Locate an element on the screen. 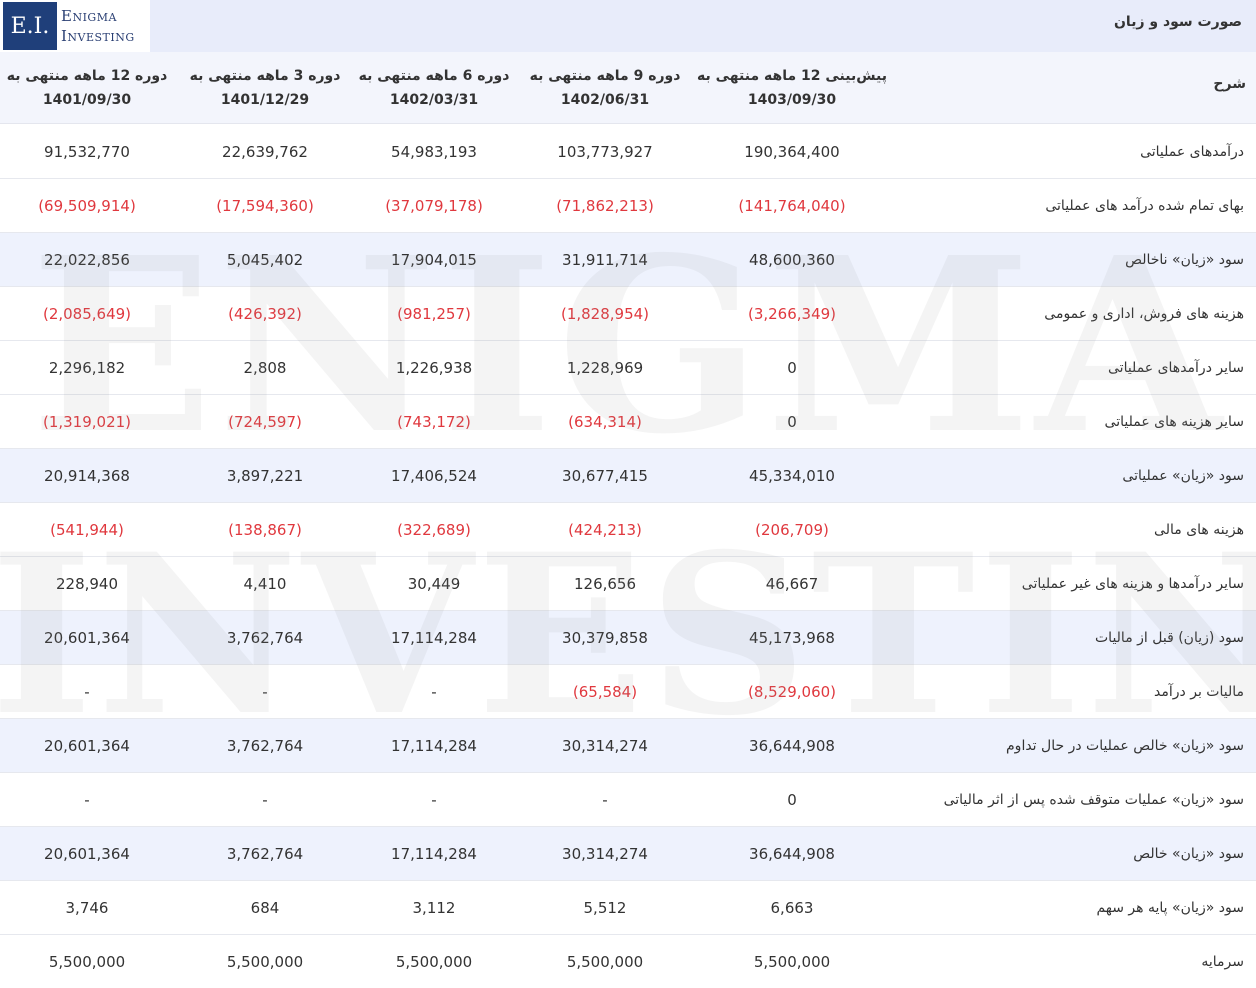 This screenshot has height=988, width=1256. table-cell: (634,314) is located at coordinates (605, 421).